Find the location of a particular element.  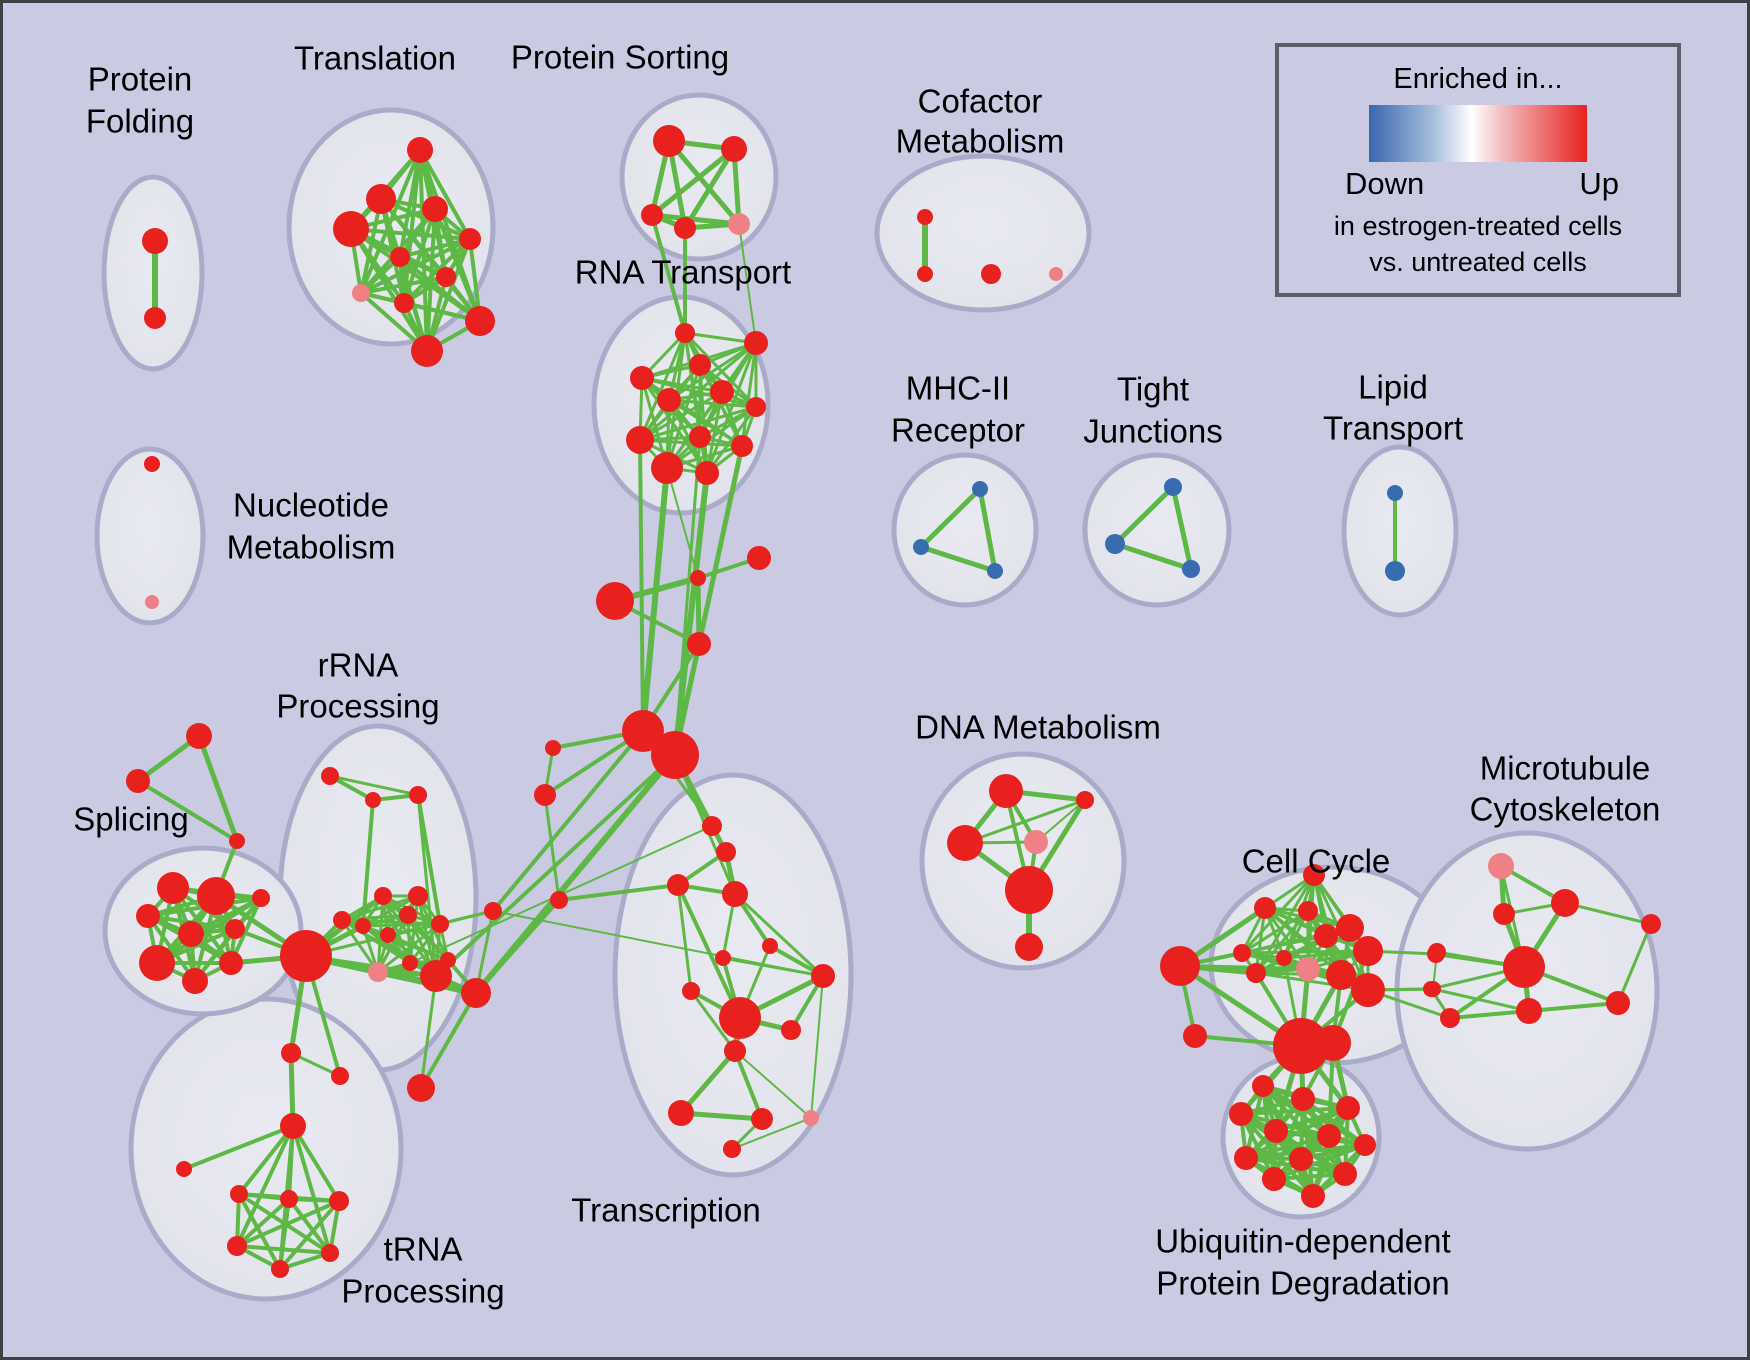

mhc-ii-receptor-label: MHC-II is located at coordinates (958, 388).